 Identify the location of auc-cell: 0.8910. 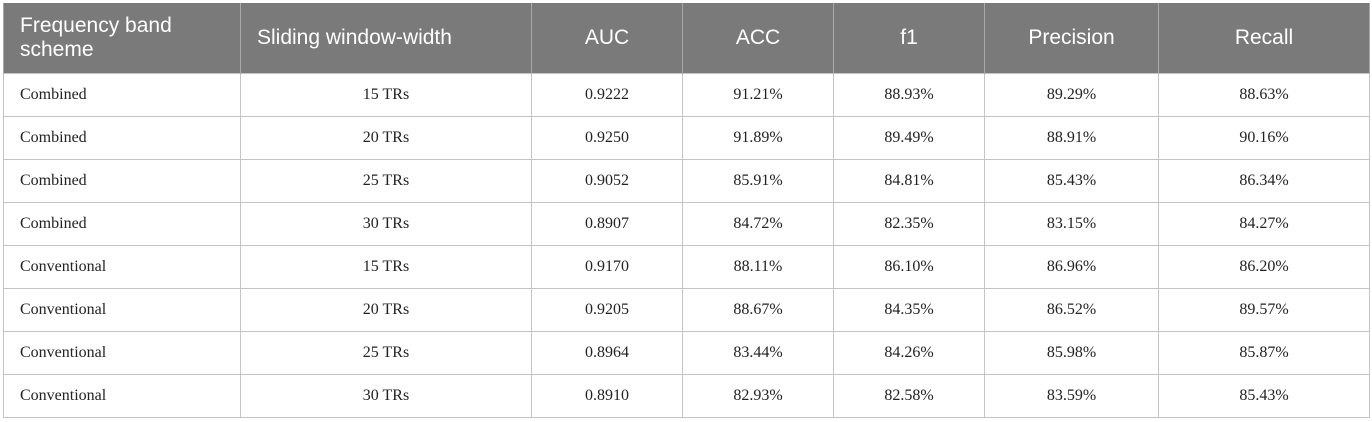
(607, 395).